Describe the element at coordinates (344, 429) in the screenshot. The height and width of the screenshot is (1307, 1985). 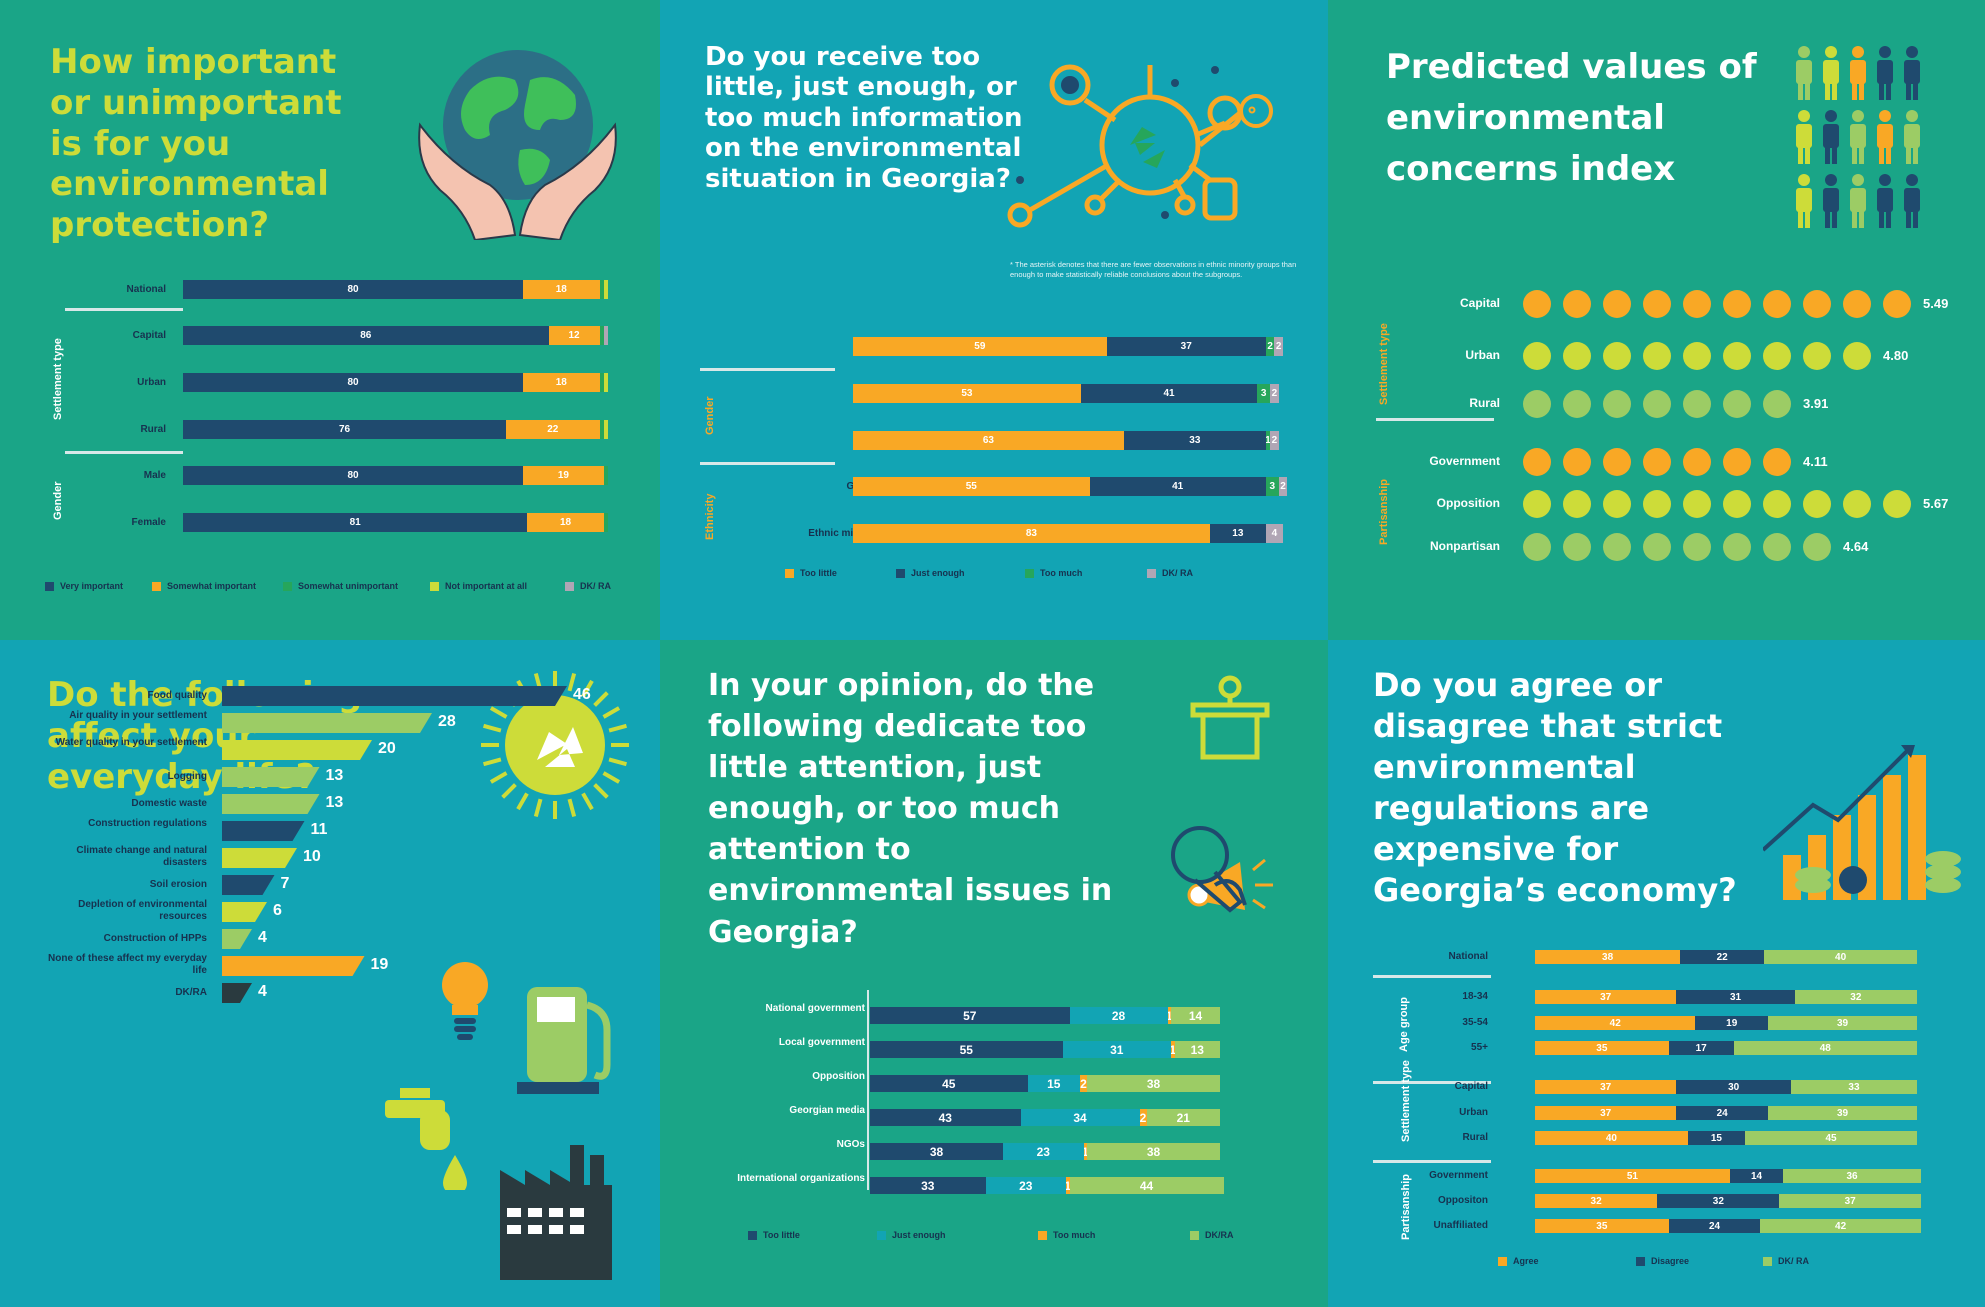
I see `bar-segment: 76` at that location.